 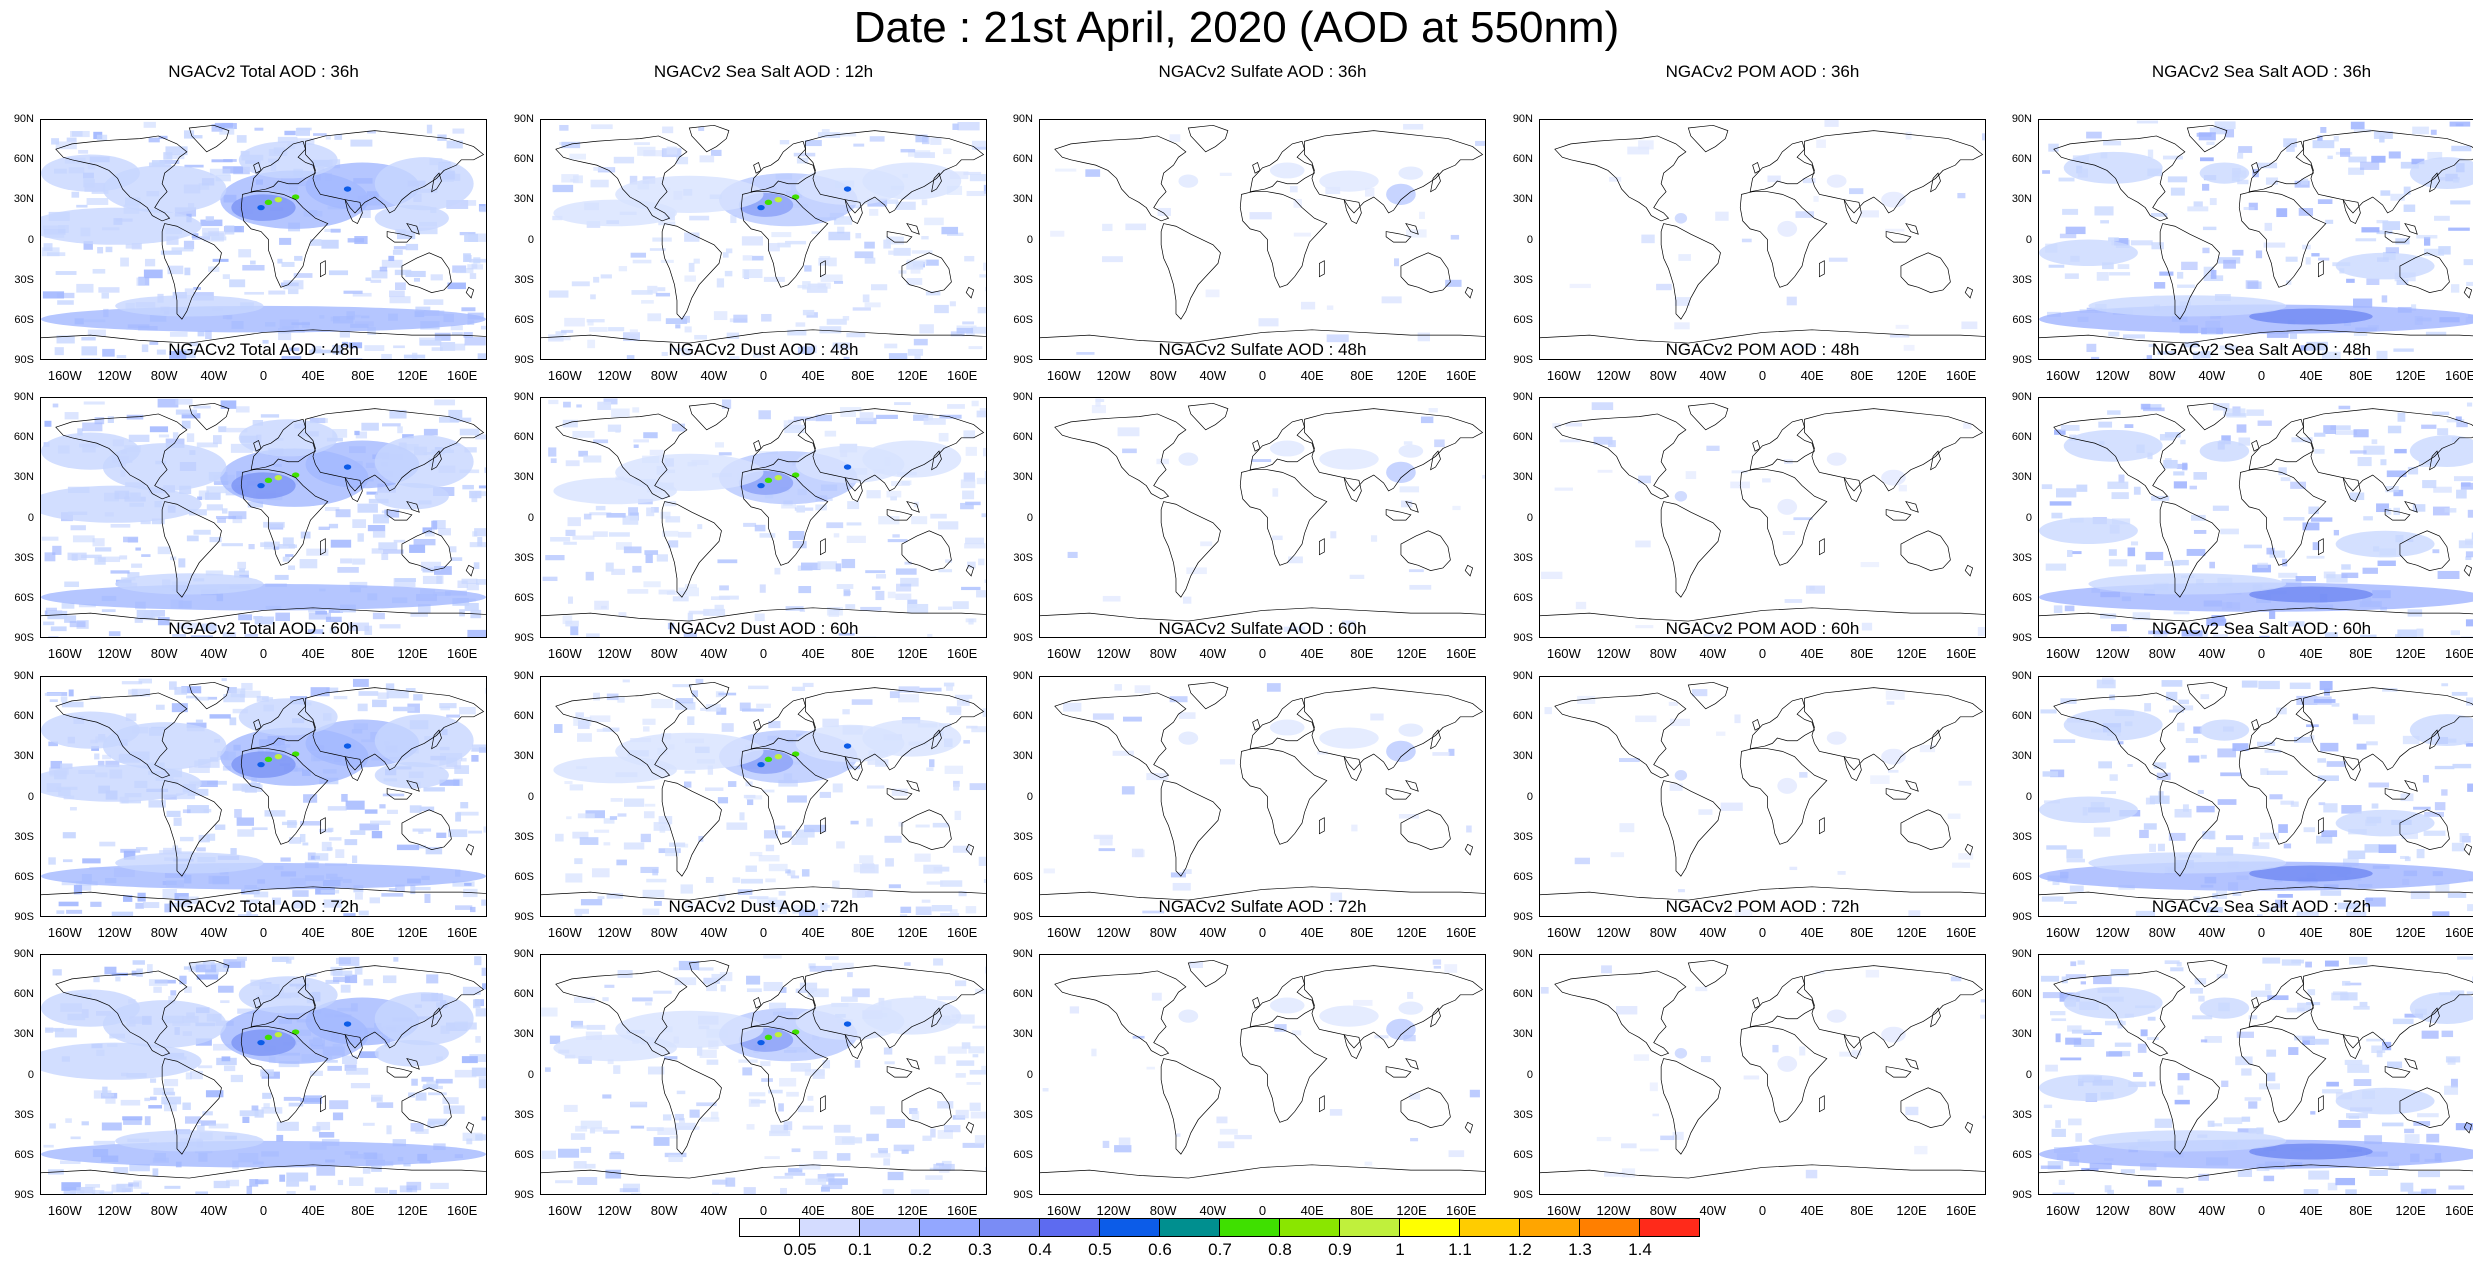 What do you see at coordinates (263, 349) in the screenshot?
I see `panel-title: NGACv2 Total AOD : 48h` at bounding box center [263, 349].